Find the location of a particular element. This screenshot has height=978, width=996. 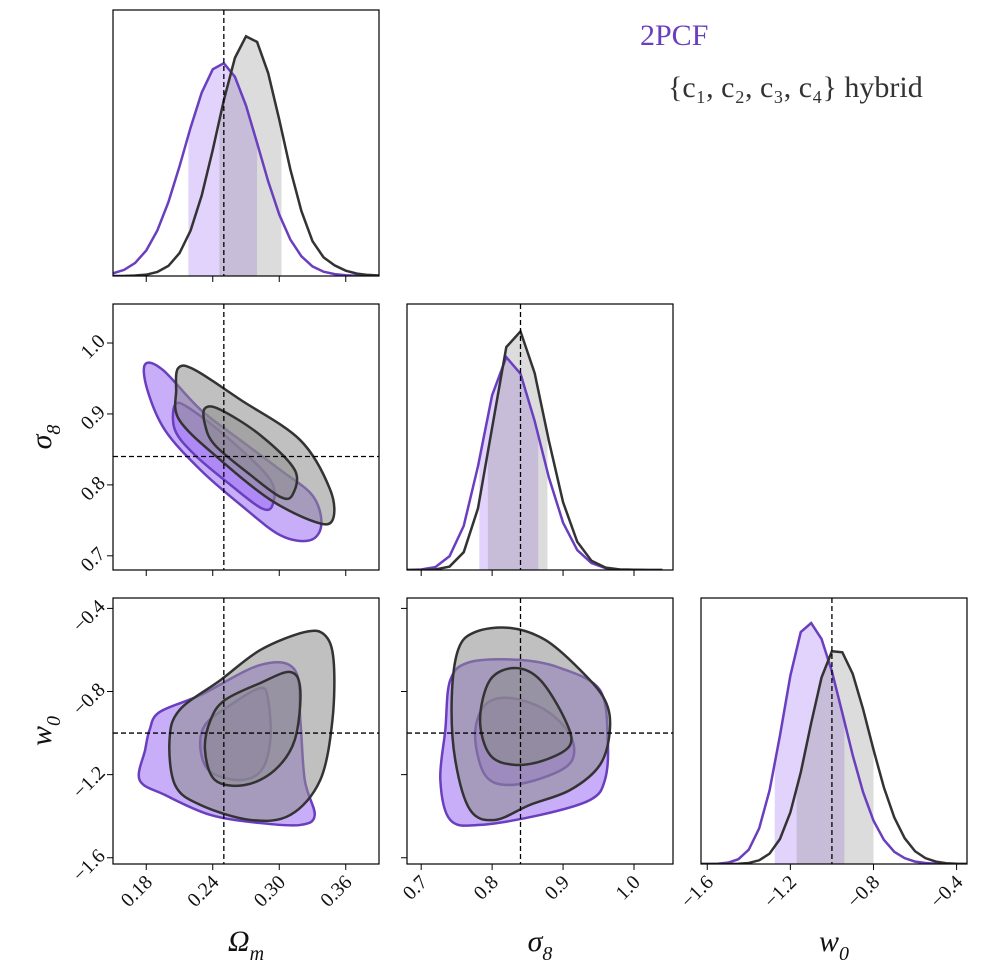

x-tick-label: −0.4 is located at coordinates (946, 891).